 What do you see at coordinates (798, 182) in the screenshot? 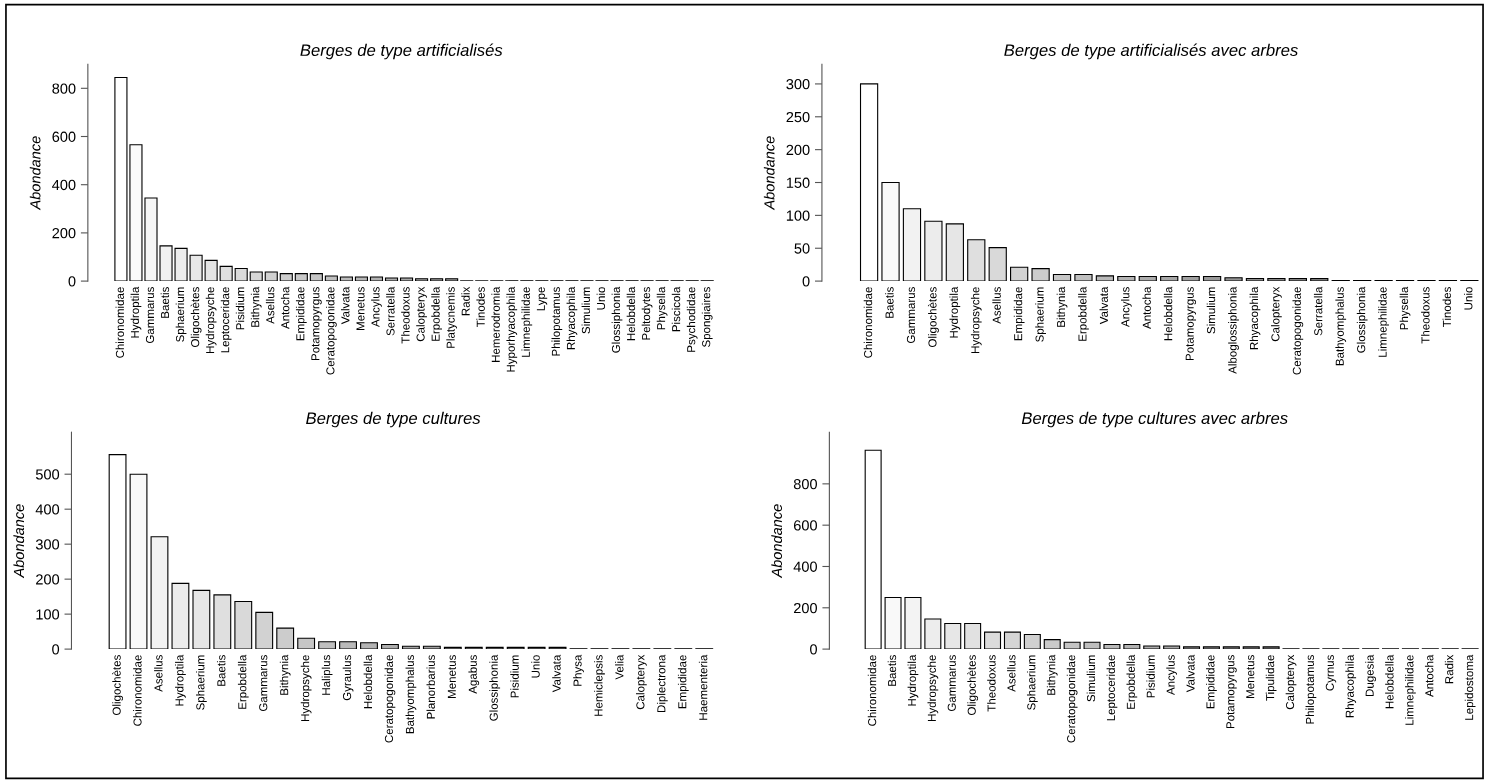
I see `y-tick-label: 150` at bounding box center [798, 182].